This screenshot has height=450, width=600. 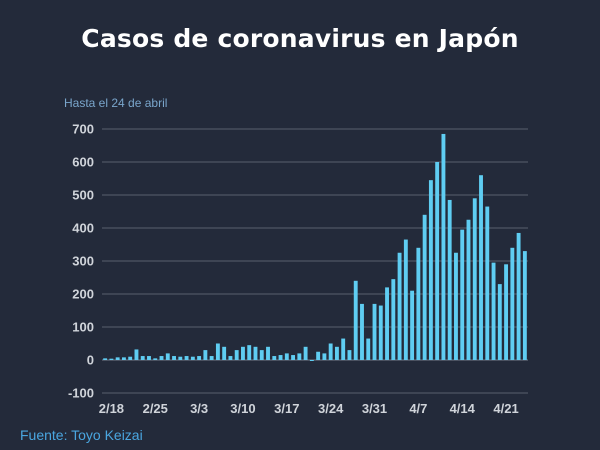 What do you see at coordinates (116, 103) in the screenshot?
I see `chart-subtitle: Hasta el 24 de abril` at bounding box center [116, 103].